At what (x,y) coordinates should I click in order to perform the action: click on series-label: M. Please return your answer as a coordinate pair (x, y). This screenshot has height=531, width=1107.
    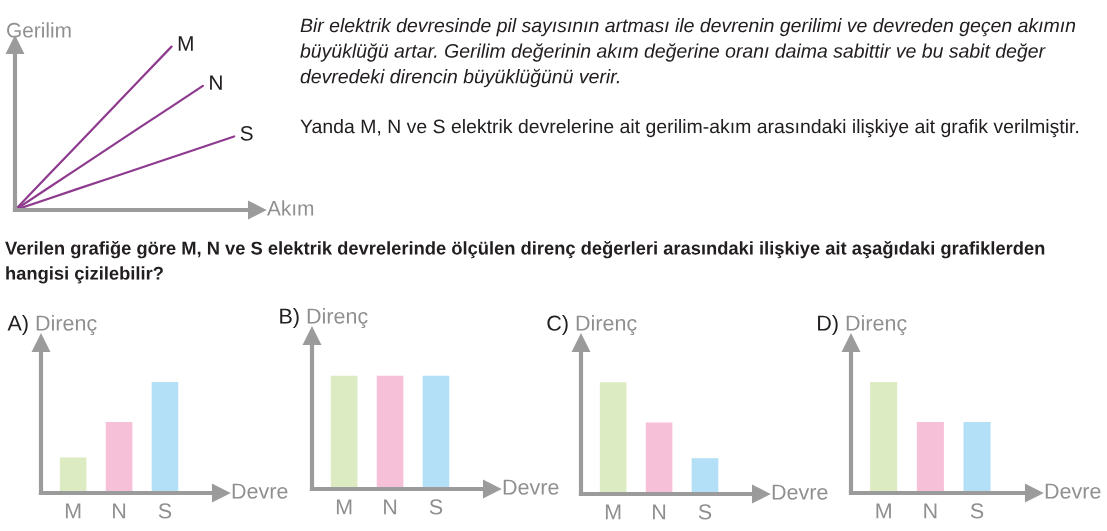
    Looking at the image, I should click on (185, 43).